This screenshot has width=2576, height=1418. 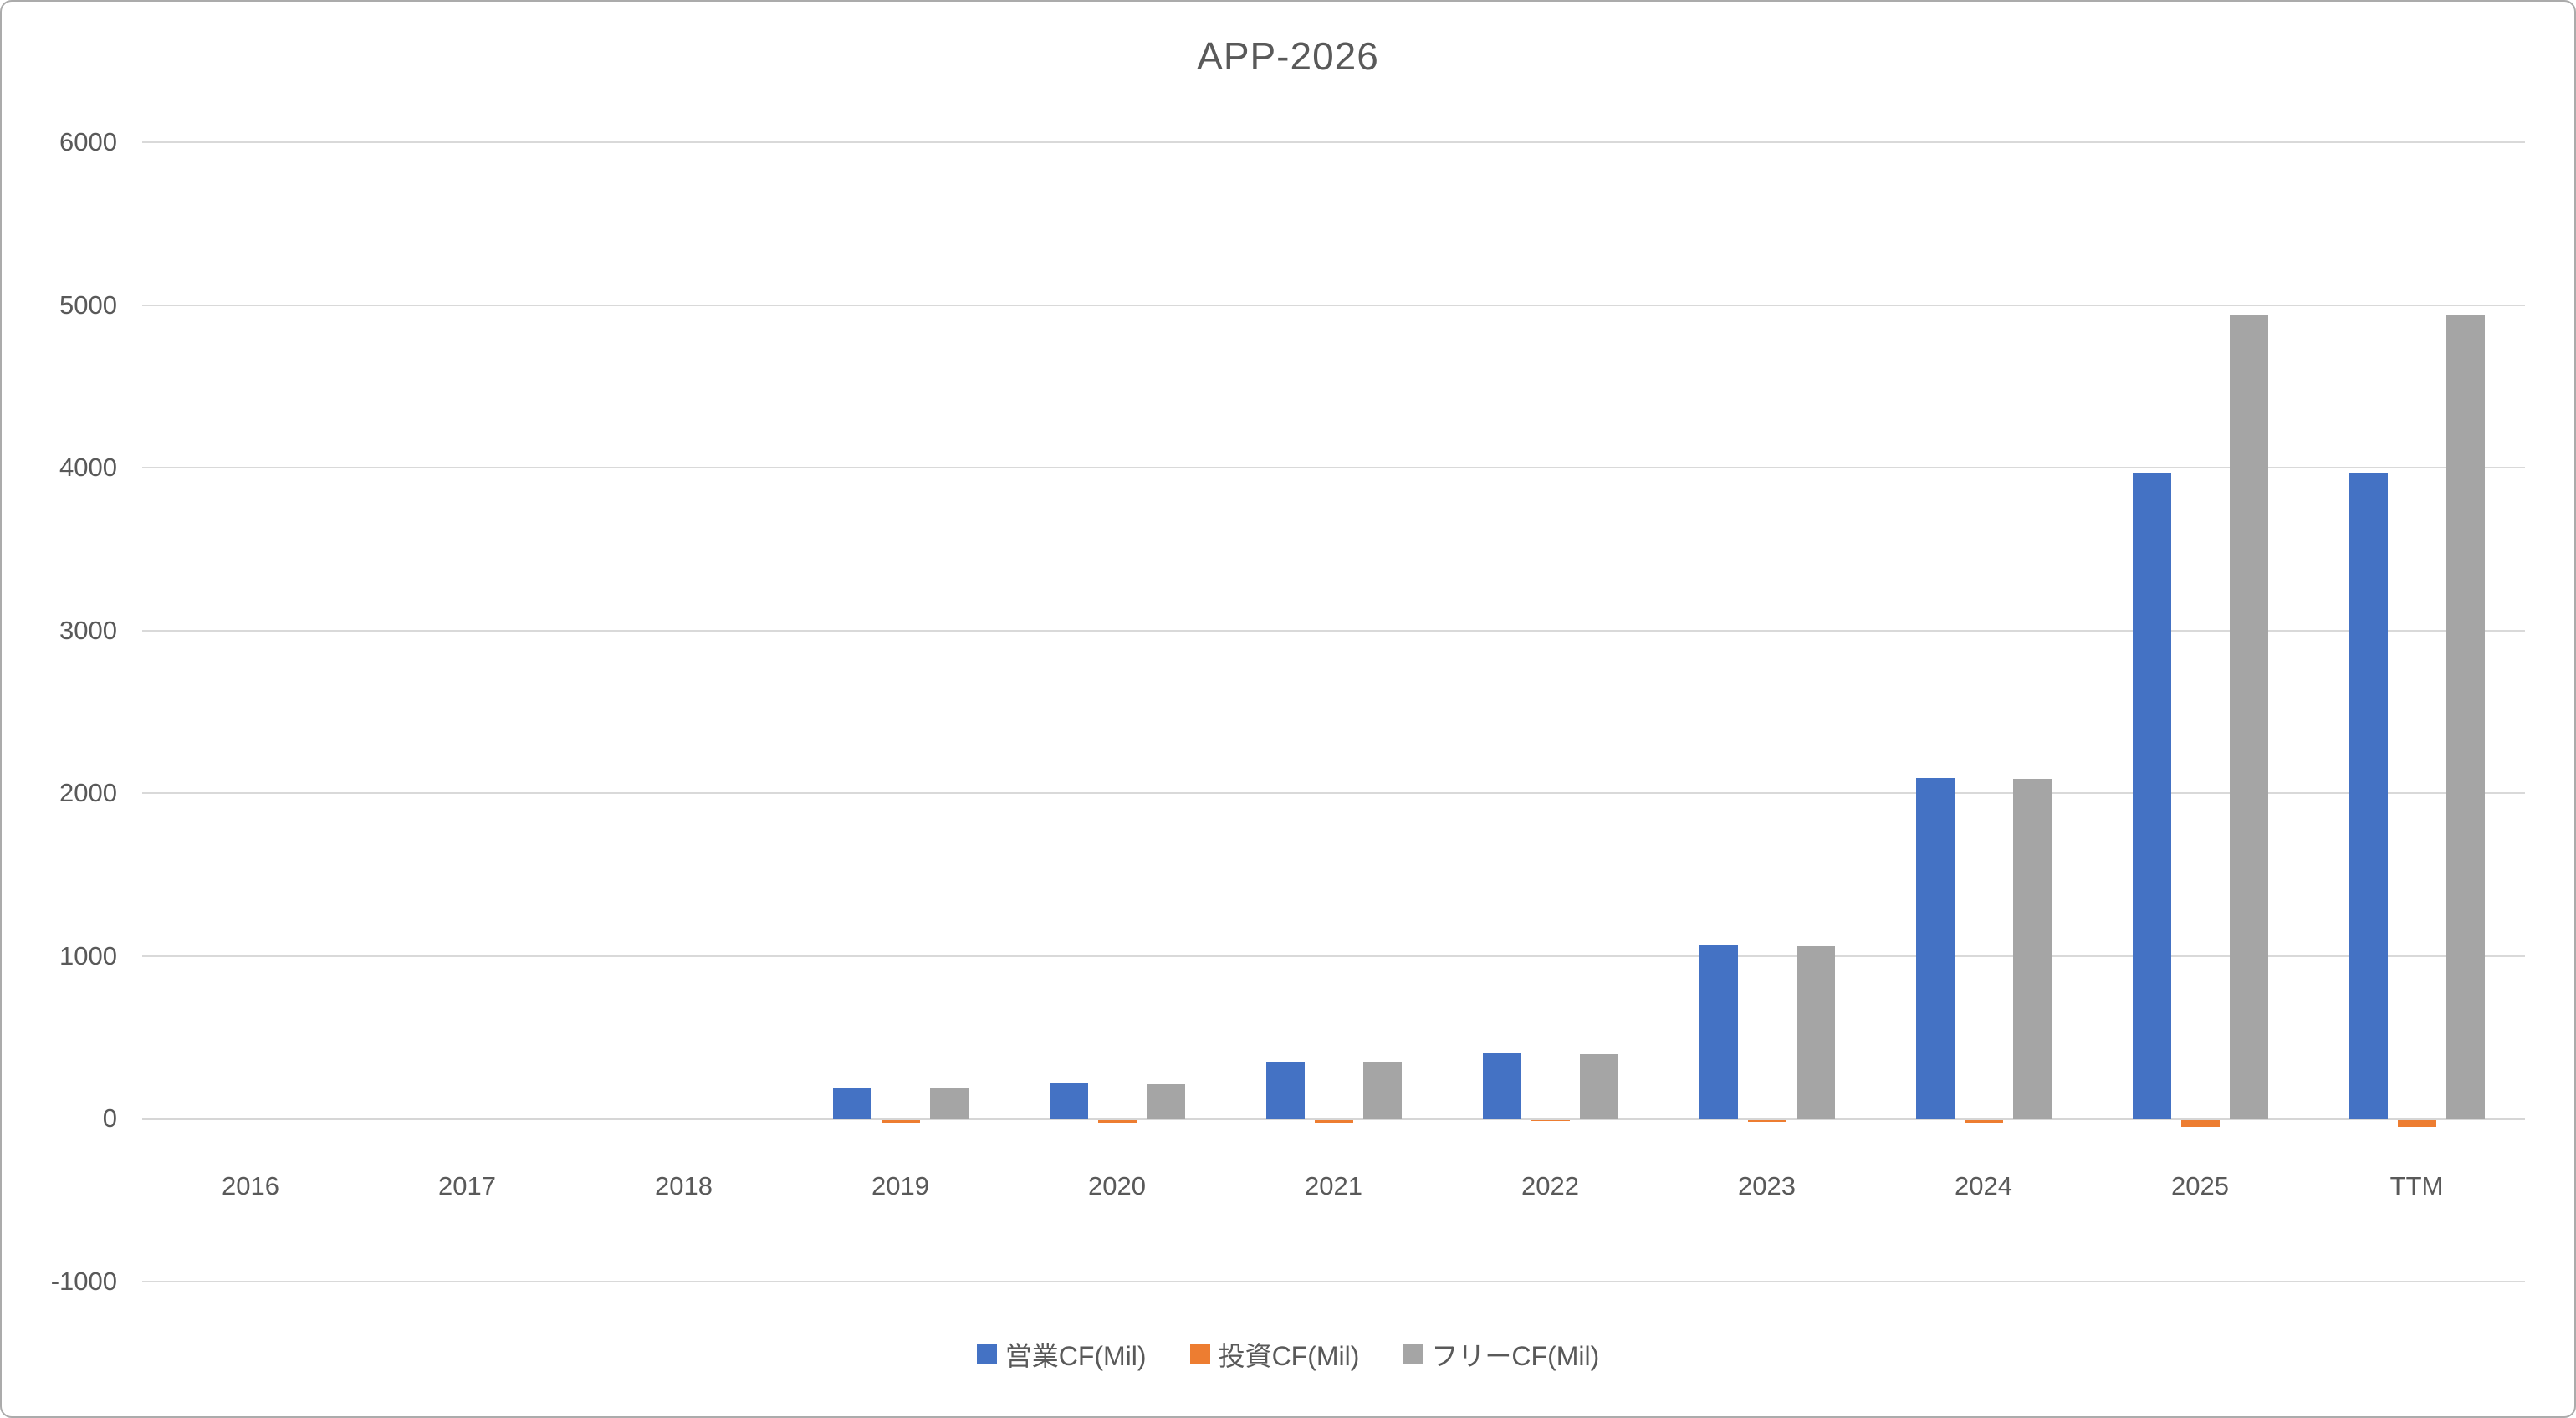 What do you see at coordinates (2248, 717) in the screenshot?
I see `bar-free-cf-2025` at bounding box center [2248, 717].